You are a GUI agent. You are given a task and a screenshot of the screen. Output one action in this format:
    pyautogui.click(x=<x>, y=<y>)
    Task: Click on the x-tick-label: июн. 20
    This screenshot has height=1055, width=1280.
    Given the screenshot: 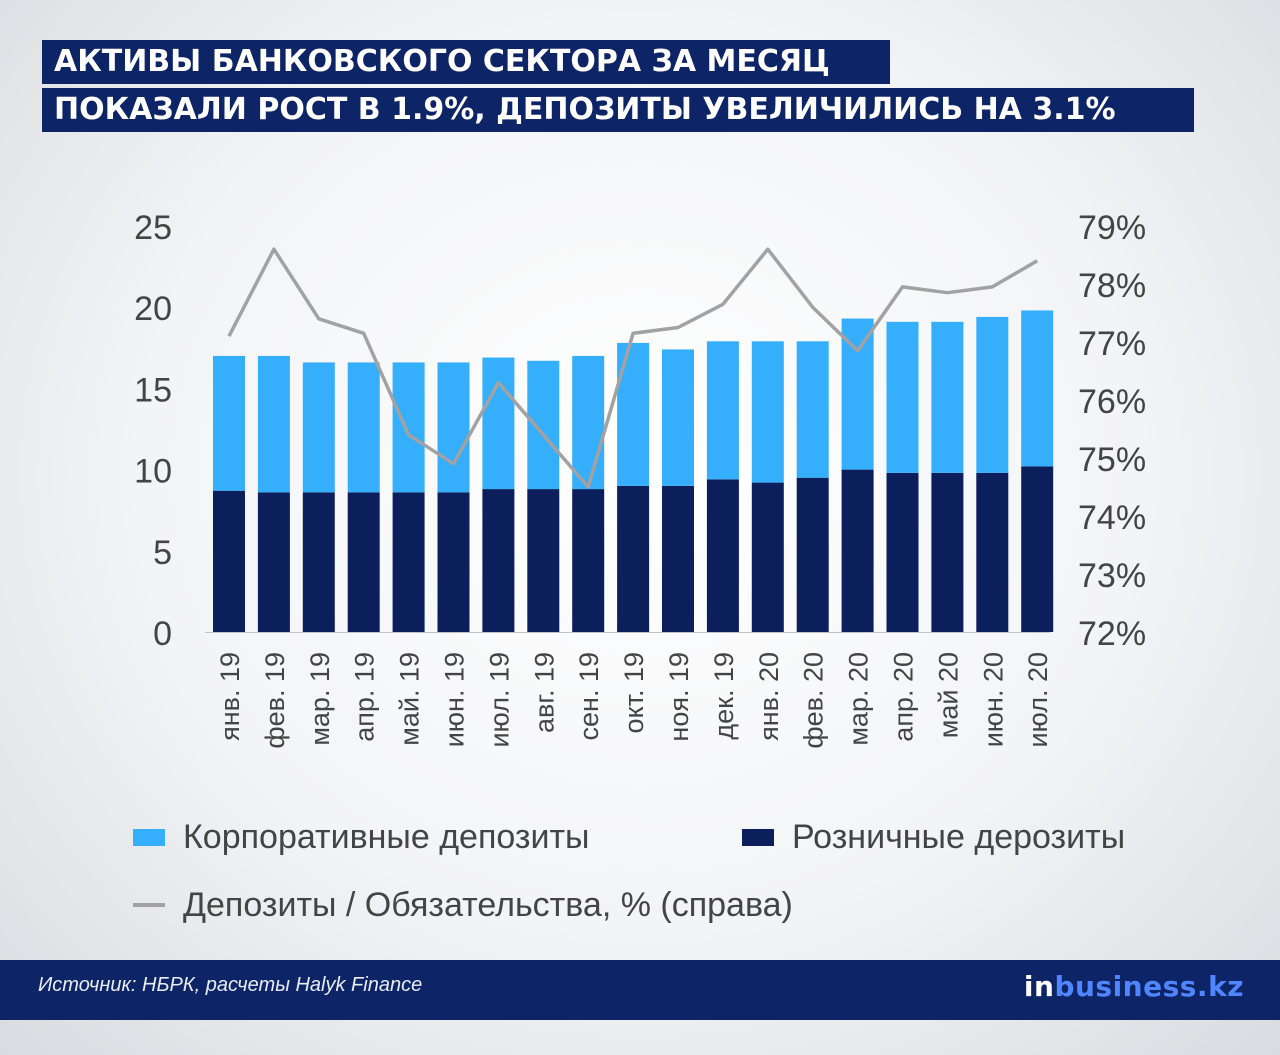 What is the action you would take?
    pyautogui.click(x=993, y=699)
    